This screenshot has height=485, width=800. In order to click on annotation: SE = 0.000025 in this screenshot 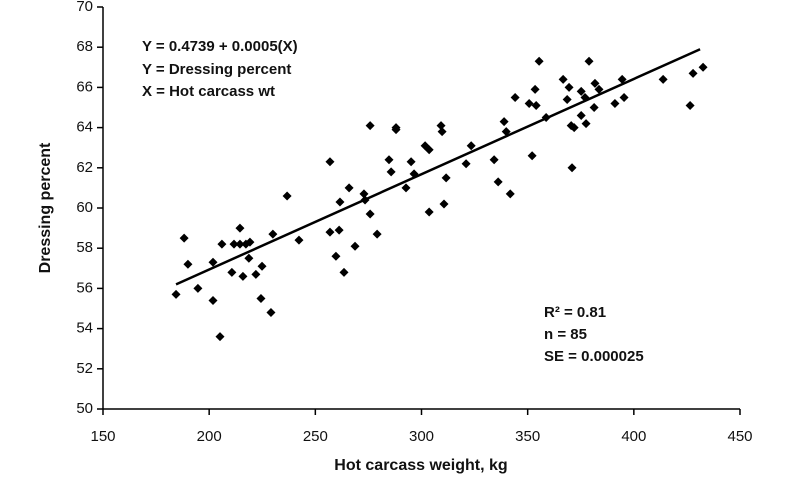, I will do `click(594, 356)`.